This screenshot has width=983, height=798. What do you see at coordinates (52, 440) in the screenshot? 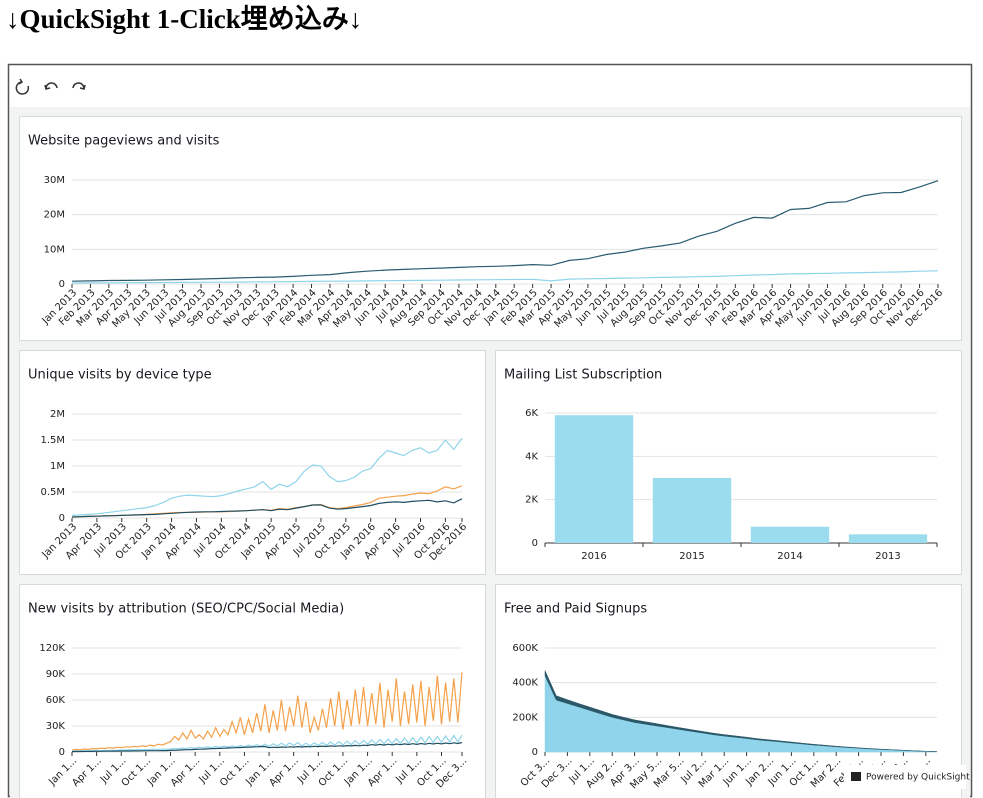
I see `y-tick-label: 1.5M` at bounding box center [52, 440].